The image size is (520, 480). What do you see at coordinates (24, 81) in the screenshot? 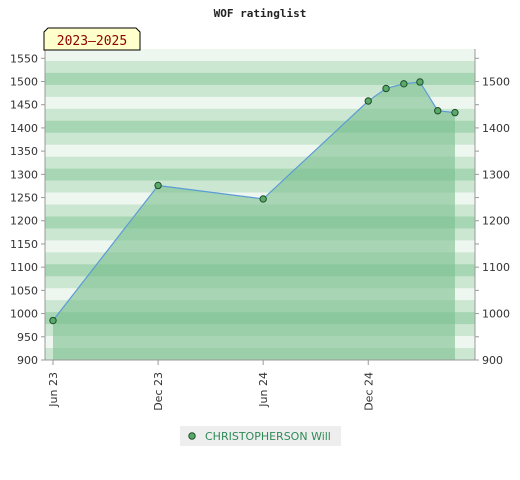
I see `y-tick-label: 1500` at bounding box center [24, 81].